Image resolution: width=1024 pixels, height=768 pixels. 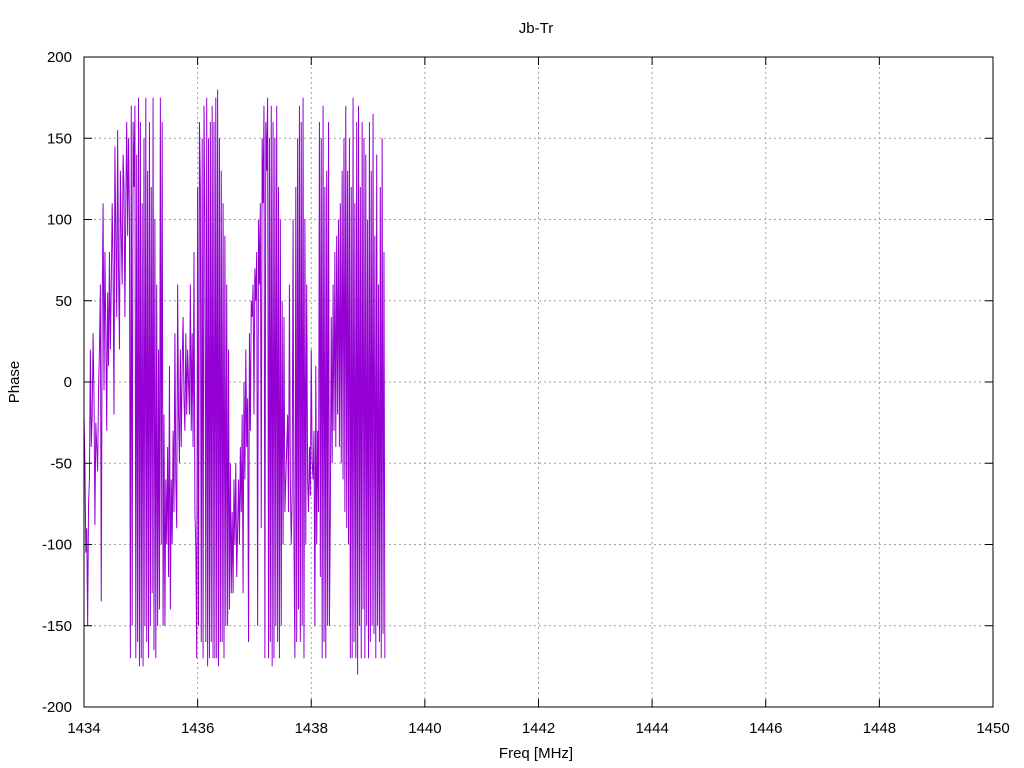 I want to click on y-tick-label: -150, so click(x=57, y=626).